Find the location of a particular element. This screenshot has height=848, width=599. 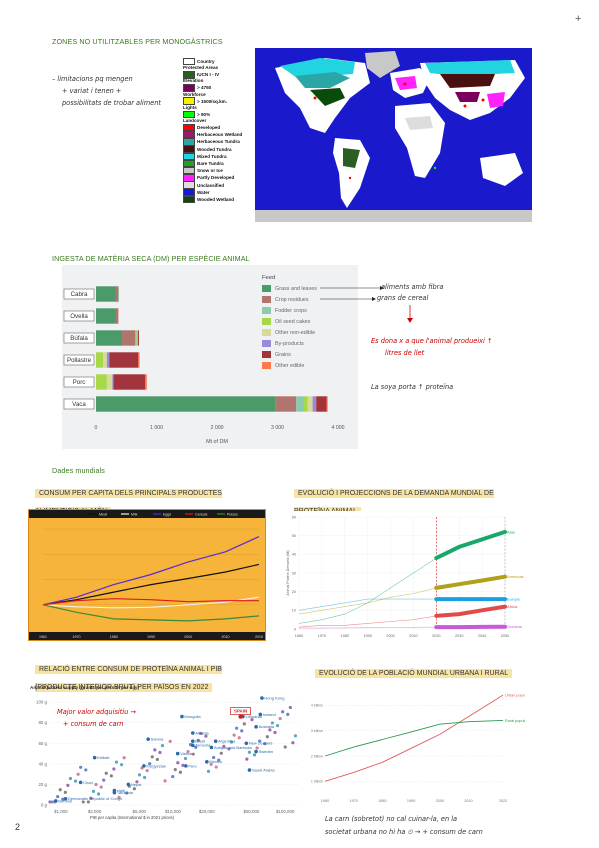

note-line: + variat i tenen + is located at coordinates (92, 91).